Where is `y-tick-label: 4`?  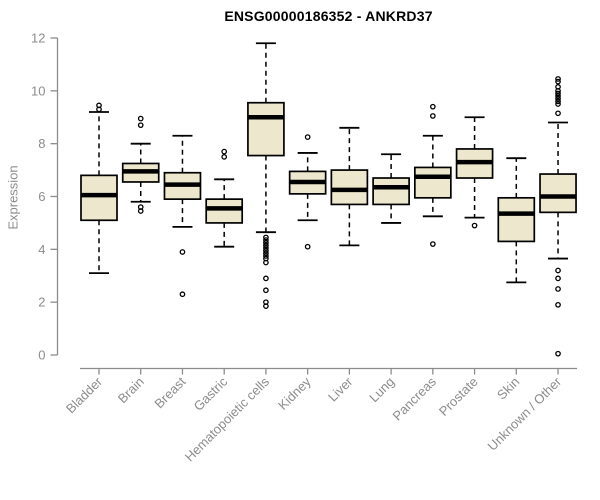
y-tick-label: 4 is located at coordinates (41, 249).